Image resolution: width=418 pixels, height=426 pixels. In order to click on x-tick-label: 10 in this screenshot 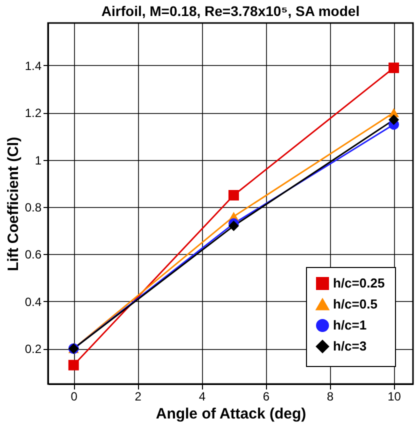, I will do `click(395, 397)`.